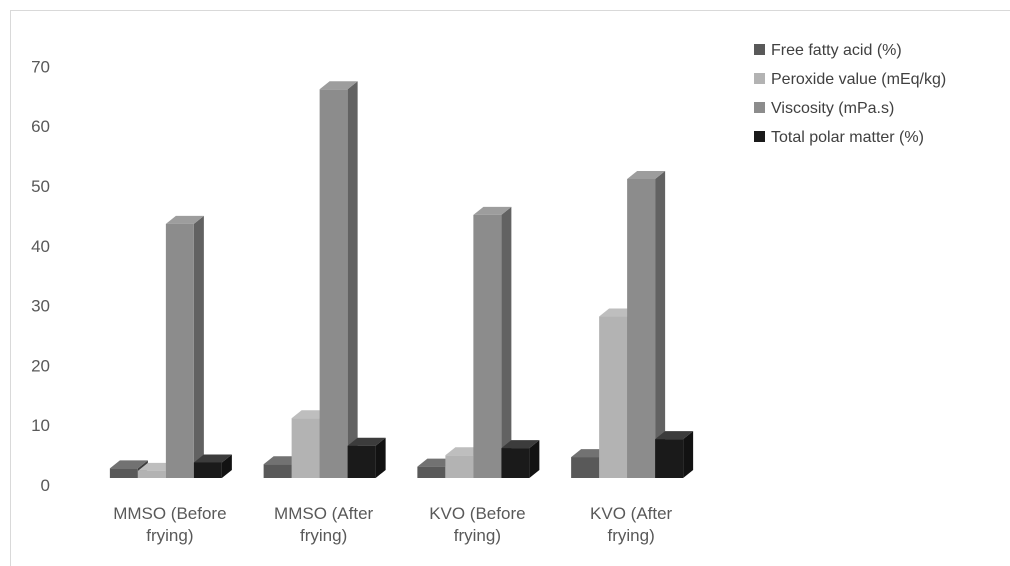  I want to click on y-tick-label: 70, so click(40, 66).